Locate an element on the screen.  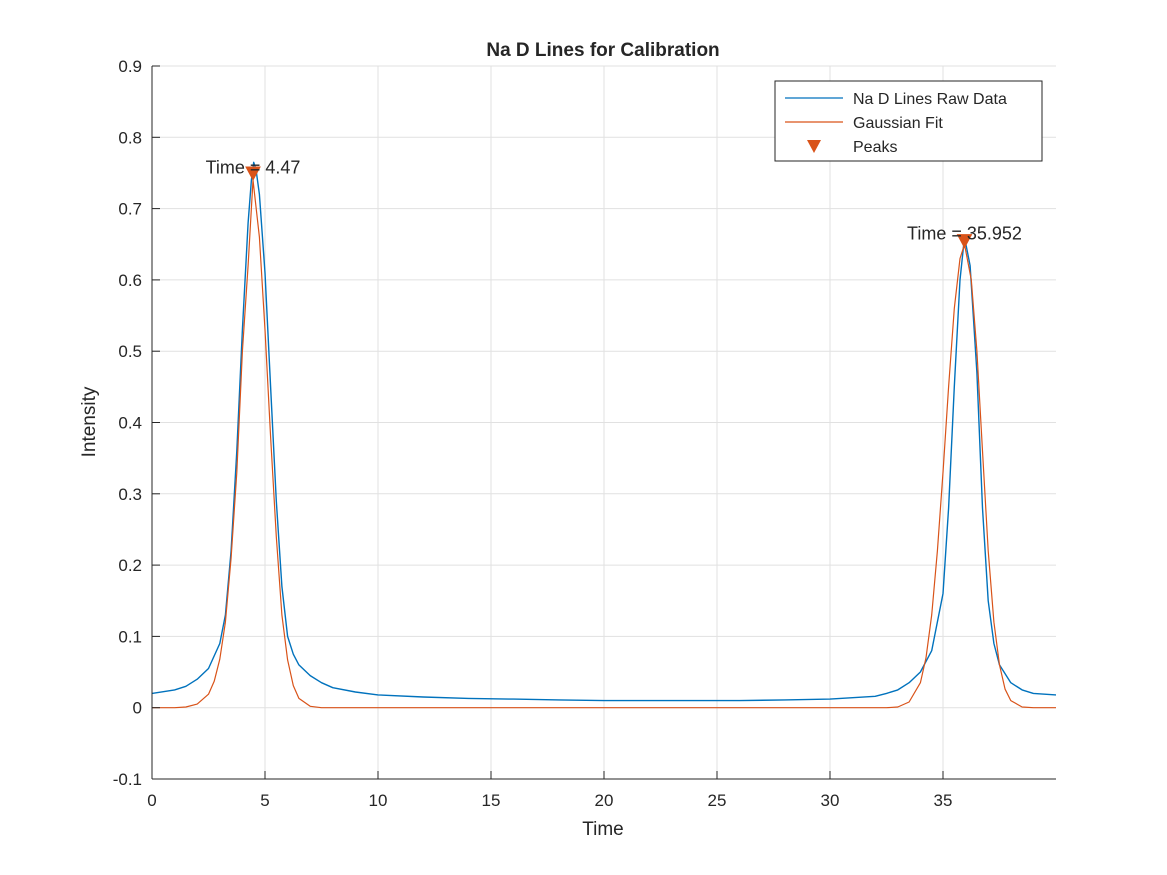
x-tick-label: 0 is located at coordinates (151, 800).